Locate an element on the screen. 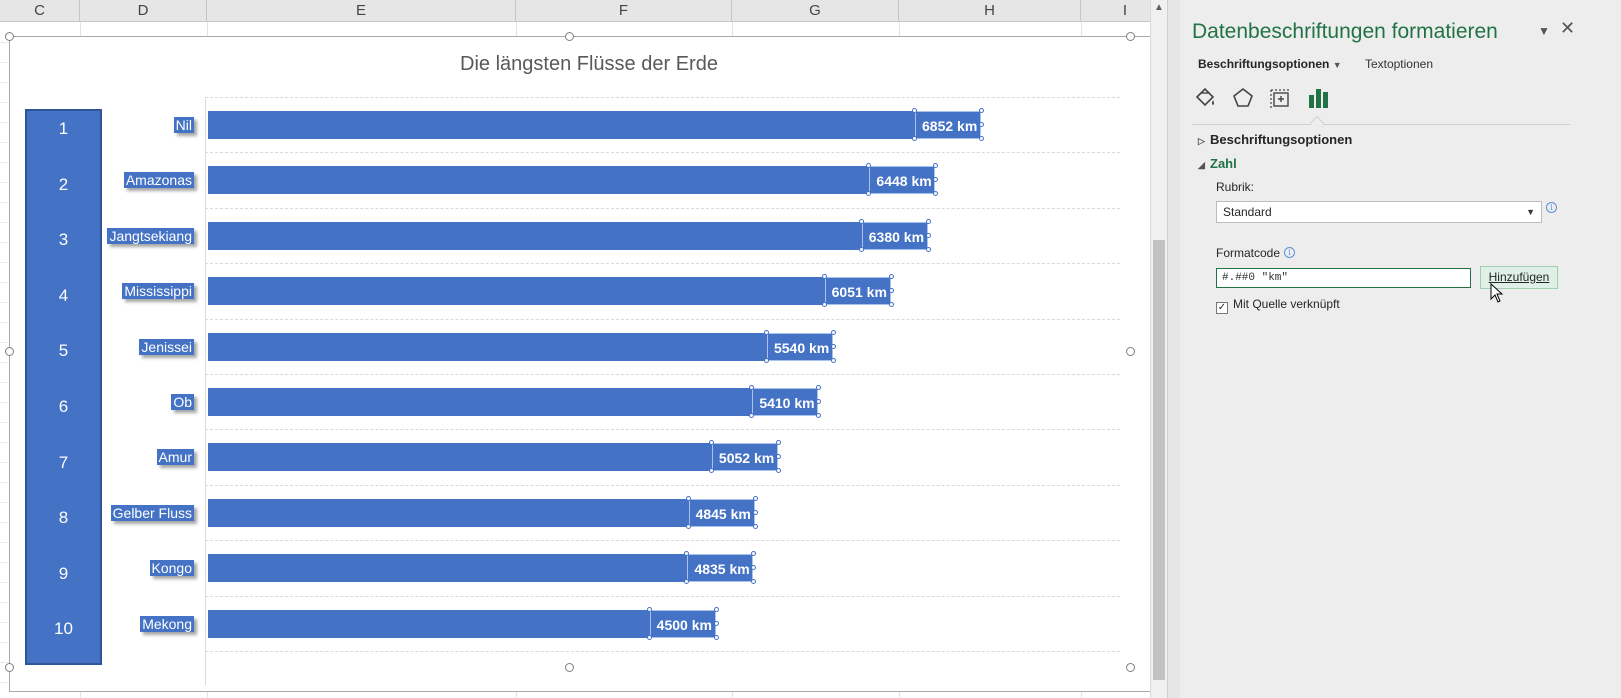 This screenshot has height=698, width=1621. category-label: Ob is located at coordinates (182, 402).